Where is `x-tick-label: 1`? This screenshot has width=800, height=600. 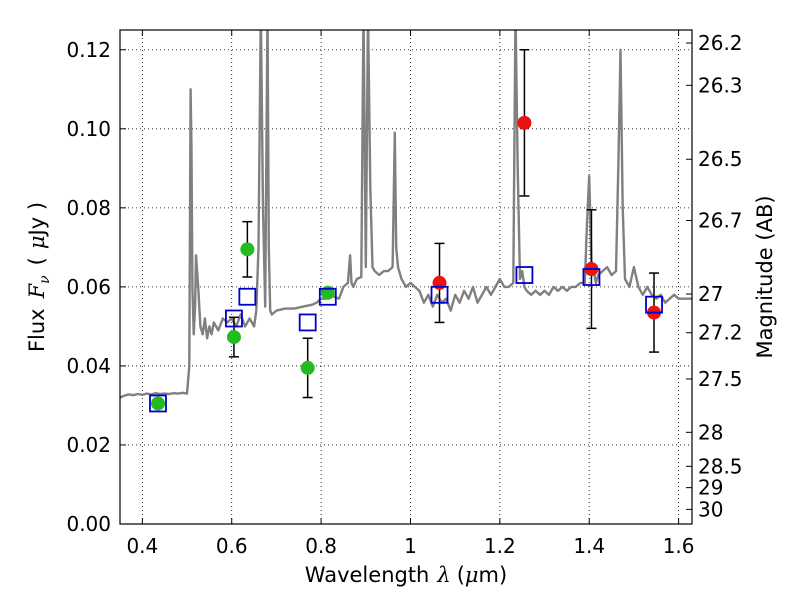 x-tick-label: 1 is located at coordinates (410, 546).